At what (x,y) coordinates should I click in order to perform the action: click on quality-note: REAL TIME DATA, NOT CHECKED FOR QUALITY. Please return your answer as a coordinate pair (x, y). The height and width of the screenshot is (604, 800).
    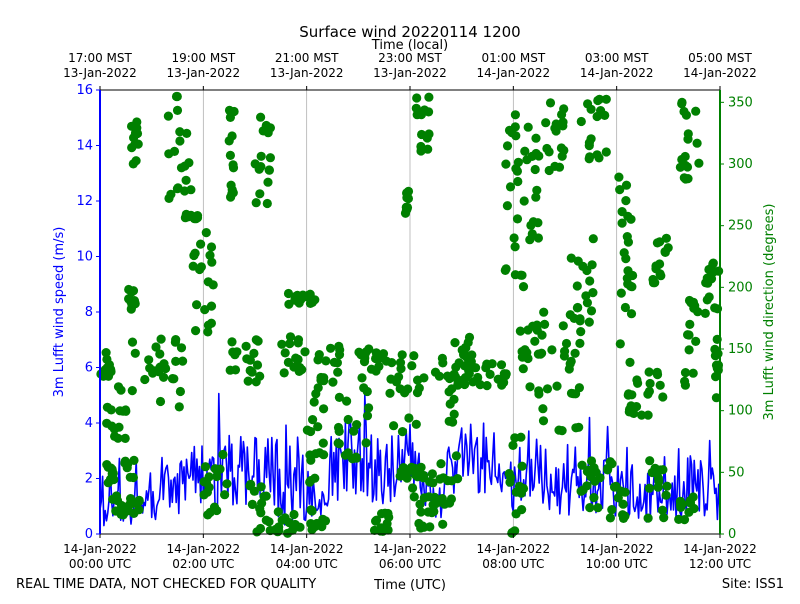
    Looking at the image, I should click on (166, 584).